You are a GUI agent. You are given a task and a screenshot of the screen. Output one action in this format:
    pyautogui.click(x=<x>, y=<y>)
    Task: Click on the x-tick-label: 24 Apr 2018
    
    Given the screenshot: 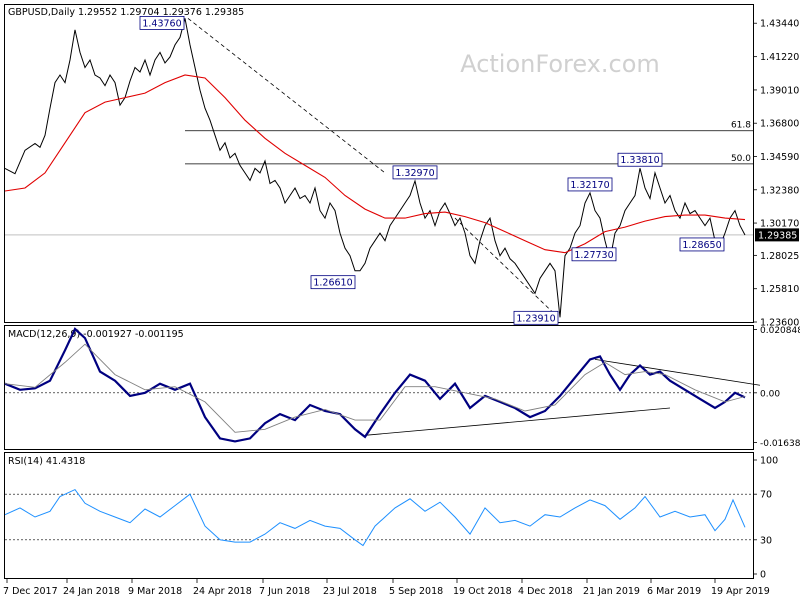 What is the action you would take?
    pyautogui.click(x=222, y=591)
    